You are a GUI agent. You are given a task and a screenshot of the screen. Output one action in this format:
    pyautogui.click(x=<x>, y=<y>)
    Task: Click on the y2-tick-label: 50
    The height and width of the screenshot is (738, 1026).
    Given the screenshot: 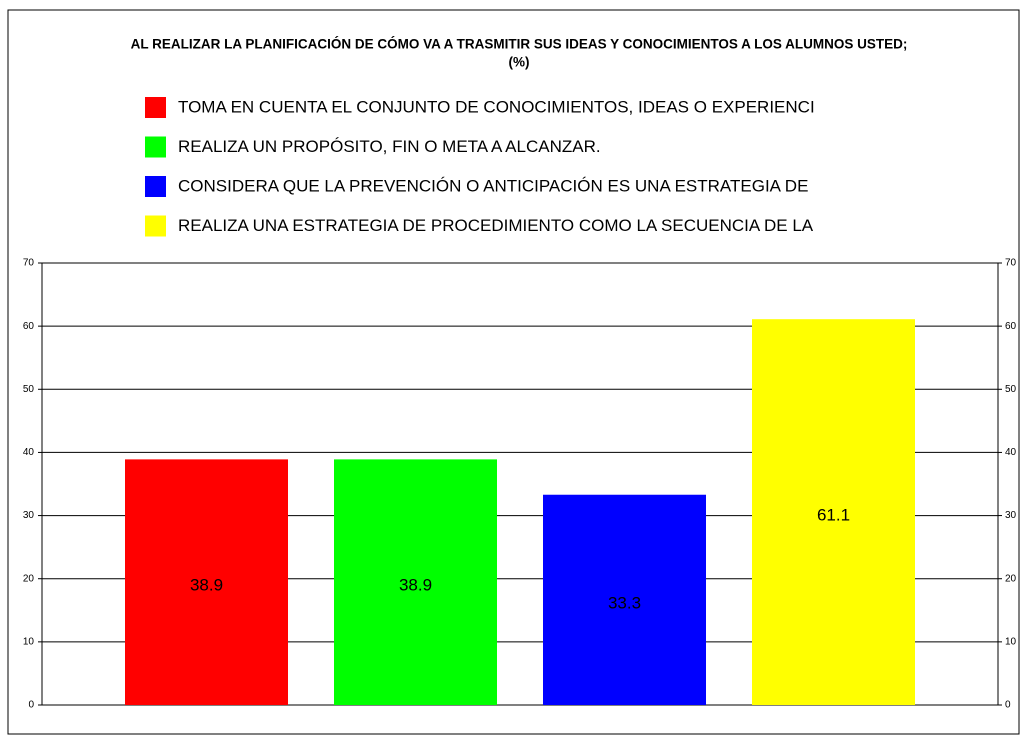 What is the action you would take?
    pyautogui.click(x=1011, y=389)
    